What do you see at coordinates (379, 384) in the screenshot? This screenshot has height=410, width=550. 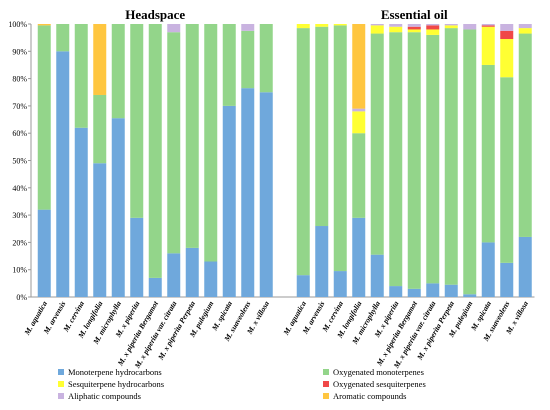 I see `legend-label: Oxygenated sesquiterpenes` at bounding box center [379, 384].